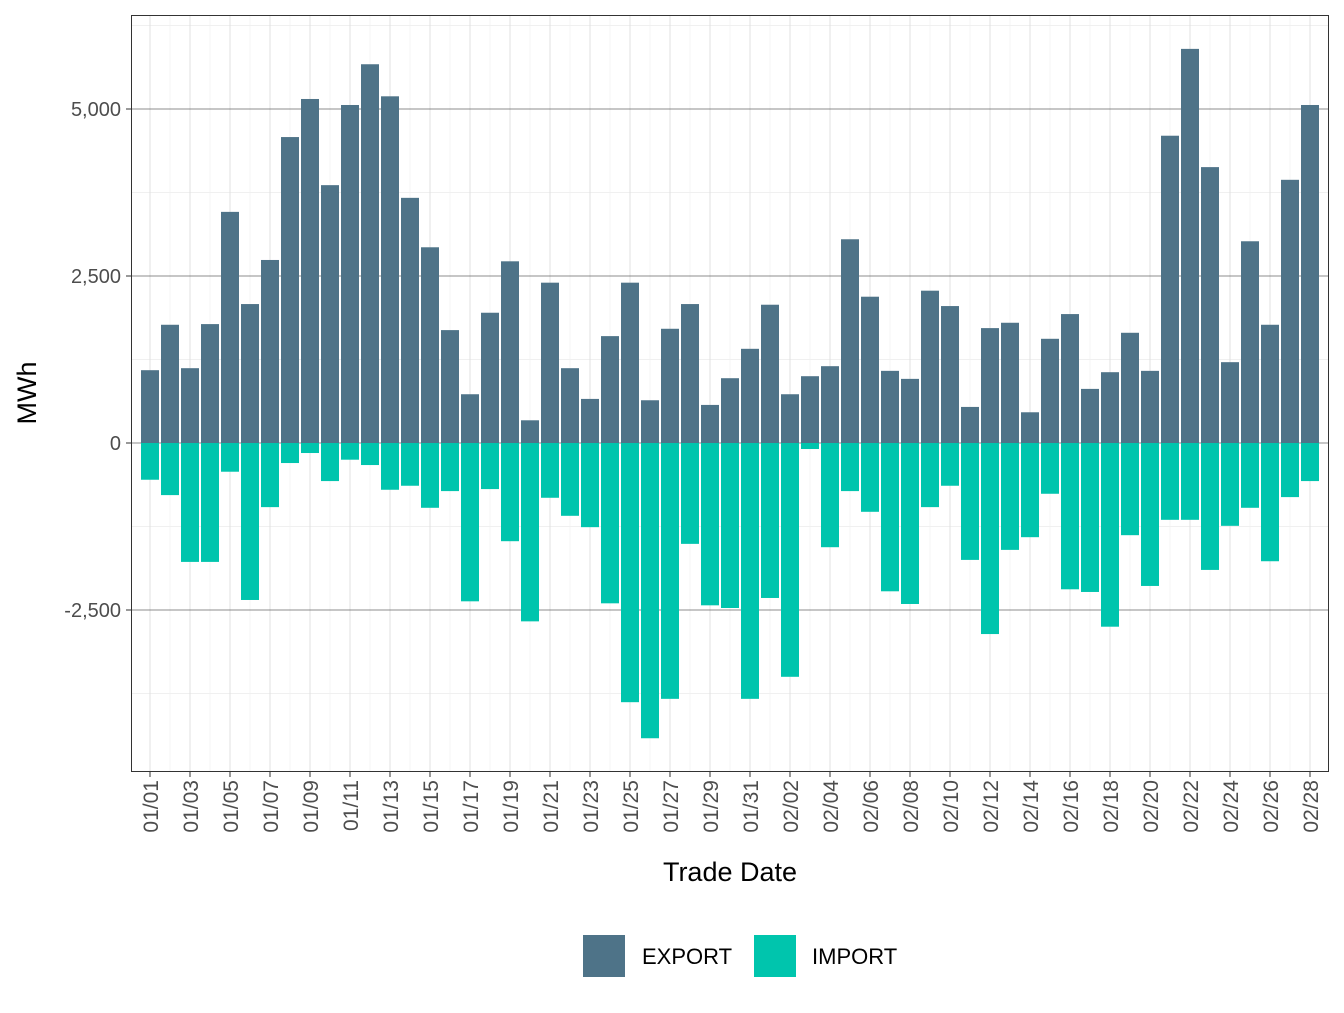 This screenshot has height=1013, width=1344. I want to click on y-tick-label: 5,000, so click(96, 110).